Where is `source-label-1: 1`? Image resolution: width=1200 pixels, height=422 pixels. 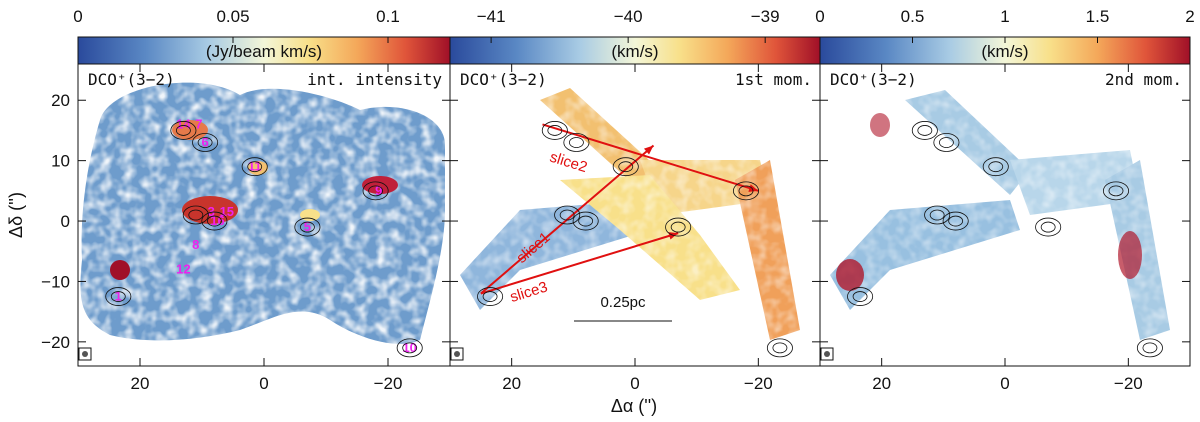 source-label-1: 1 is located at coordinates (118, 296).